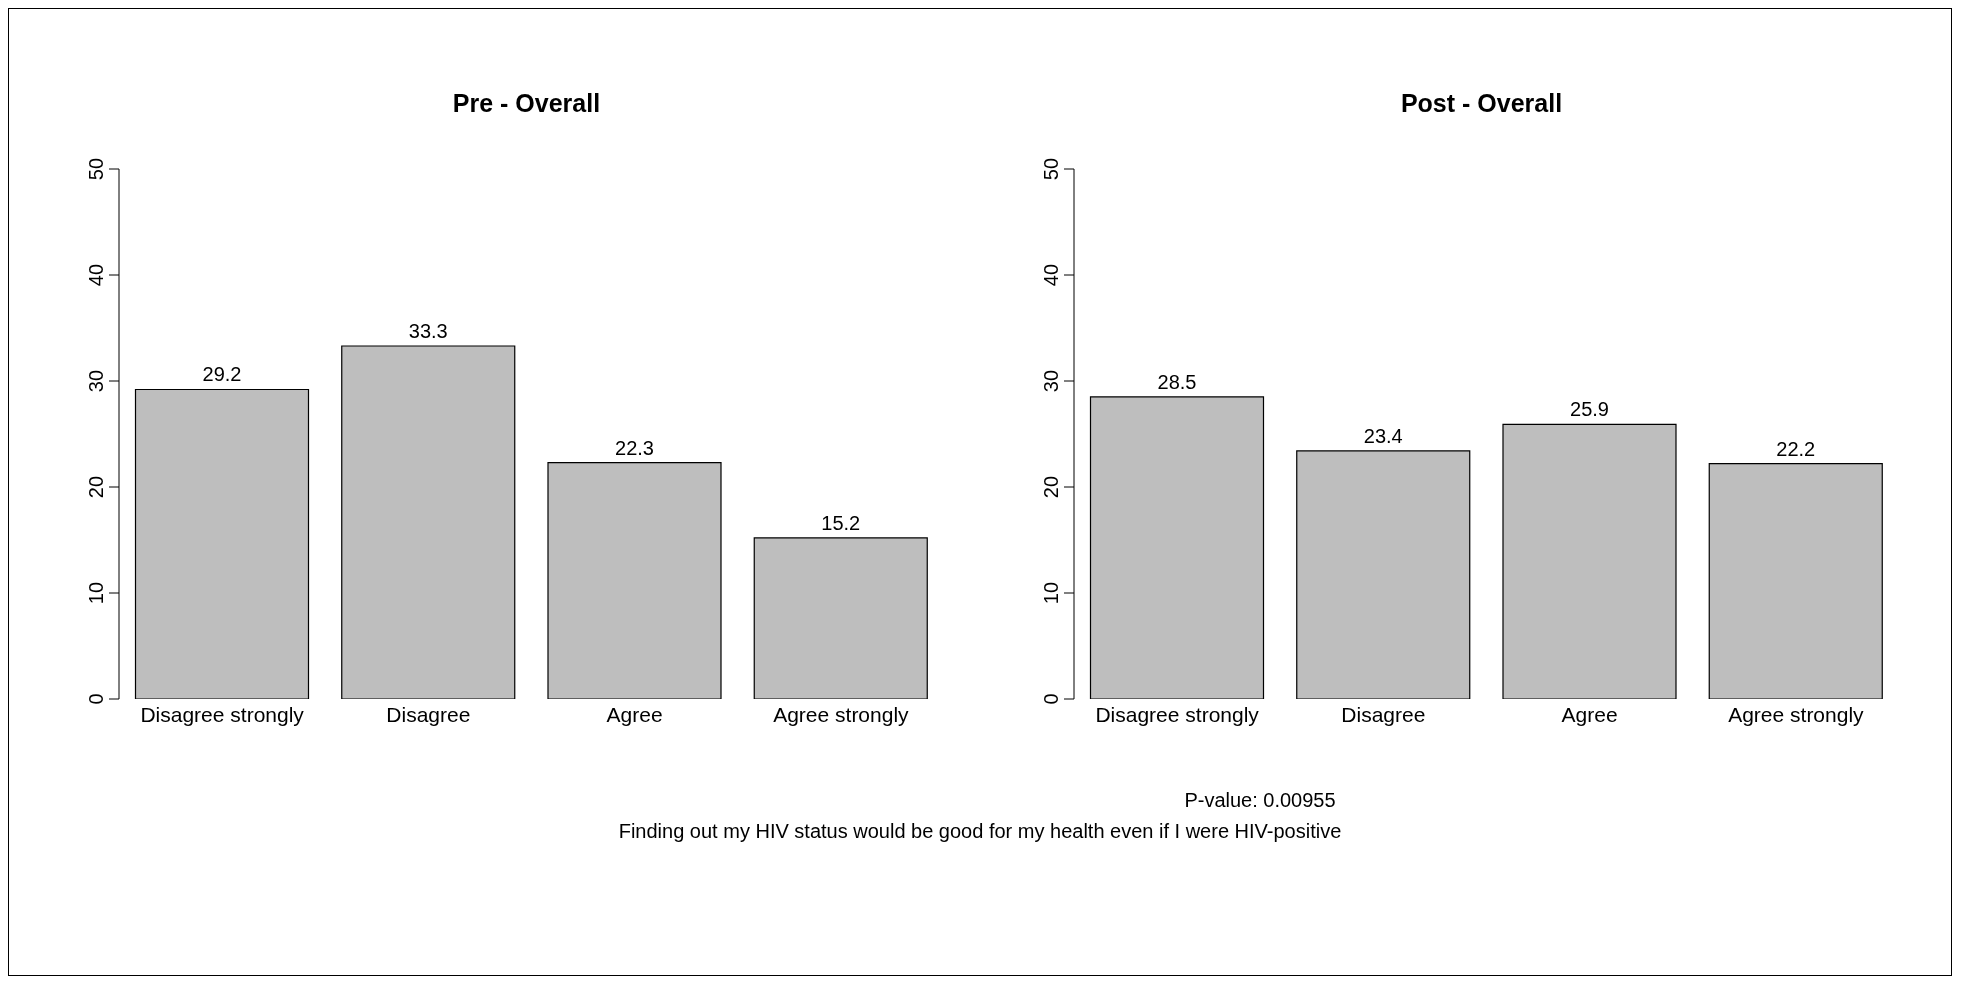 This screenshot has height=989, width=1964. What do you see at coordinates (428, 331) in the screenshot?
I see `data-label: 33.3` at bounding box center [428, 331].